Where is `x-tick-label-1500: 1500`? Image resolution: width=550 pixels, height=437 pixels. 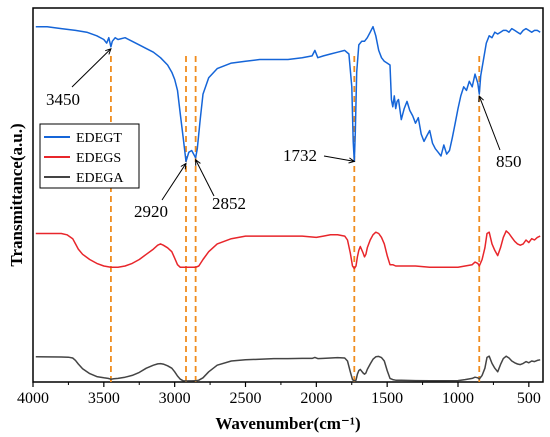 x-tick-label-1500: 1500 is located at coordinates (387, 398).